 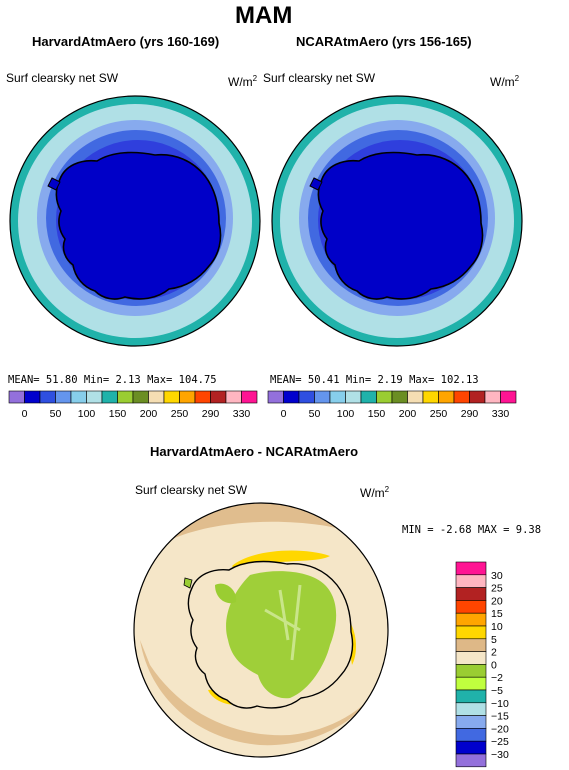 I want to click on panel-title-right: NCARAtmAero (yrs 156-165), so click(x=384, y=41).